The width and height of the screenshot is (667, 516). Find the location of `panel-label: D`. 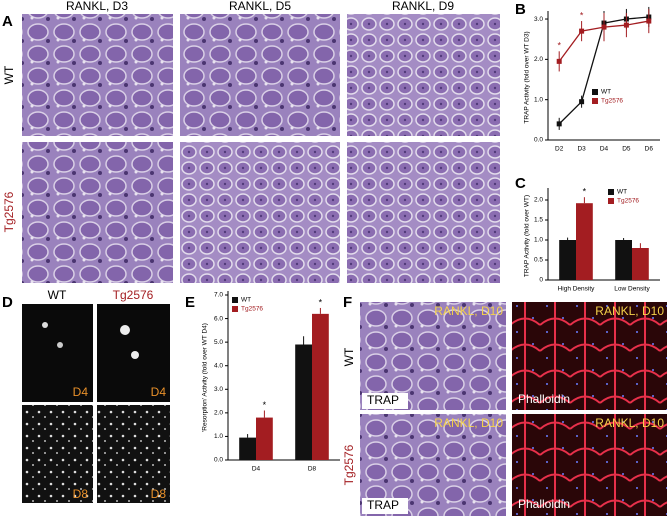

panel-label: D is located at coordinates (7, 302).